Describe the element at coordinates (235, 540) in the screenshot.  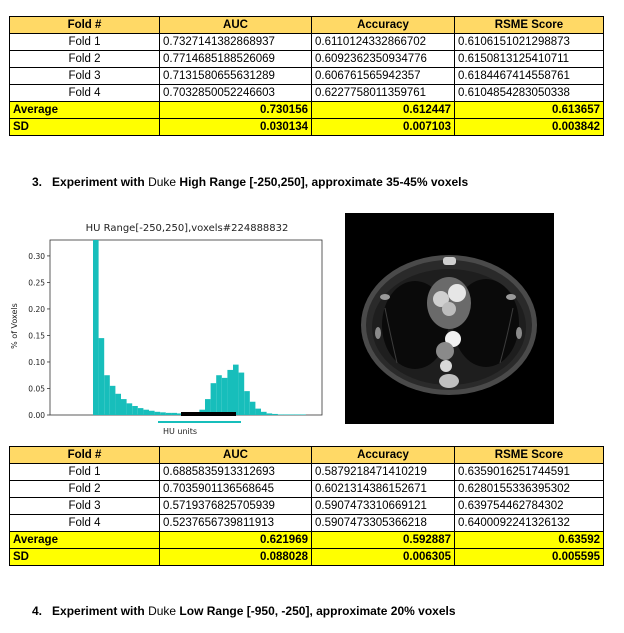
I see `average-auc: 0.621969` at that location.